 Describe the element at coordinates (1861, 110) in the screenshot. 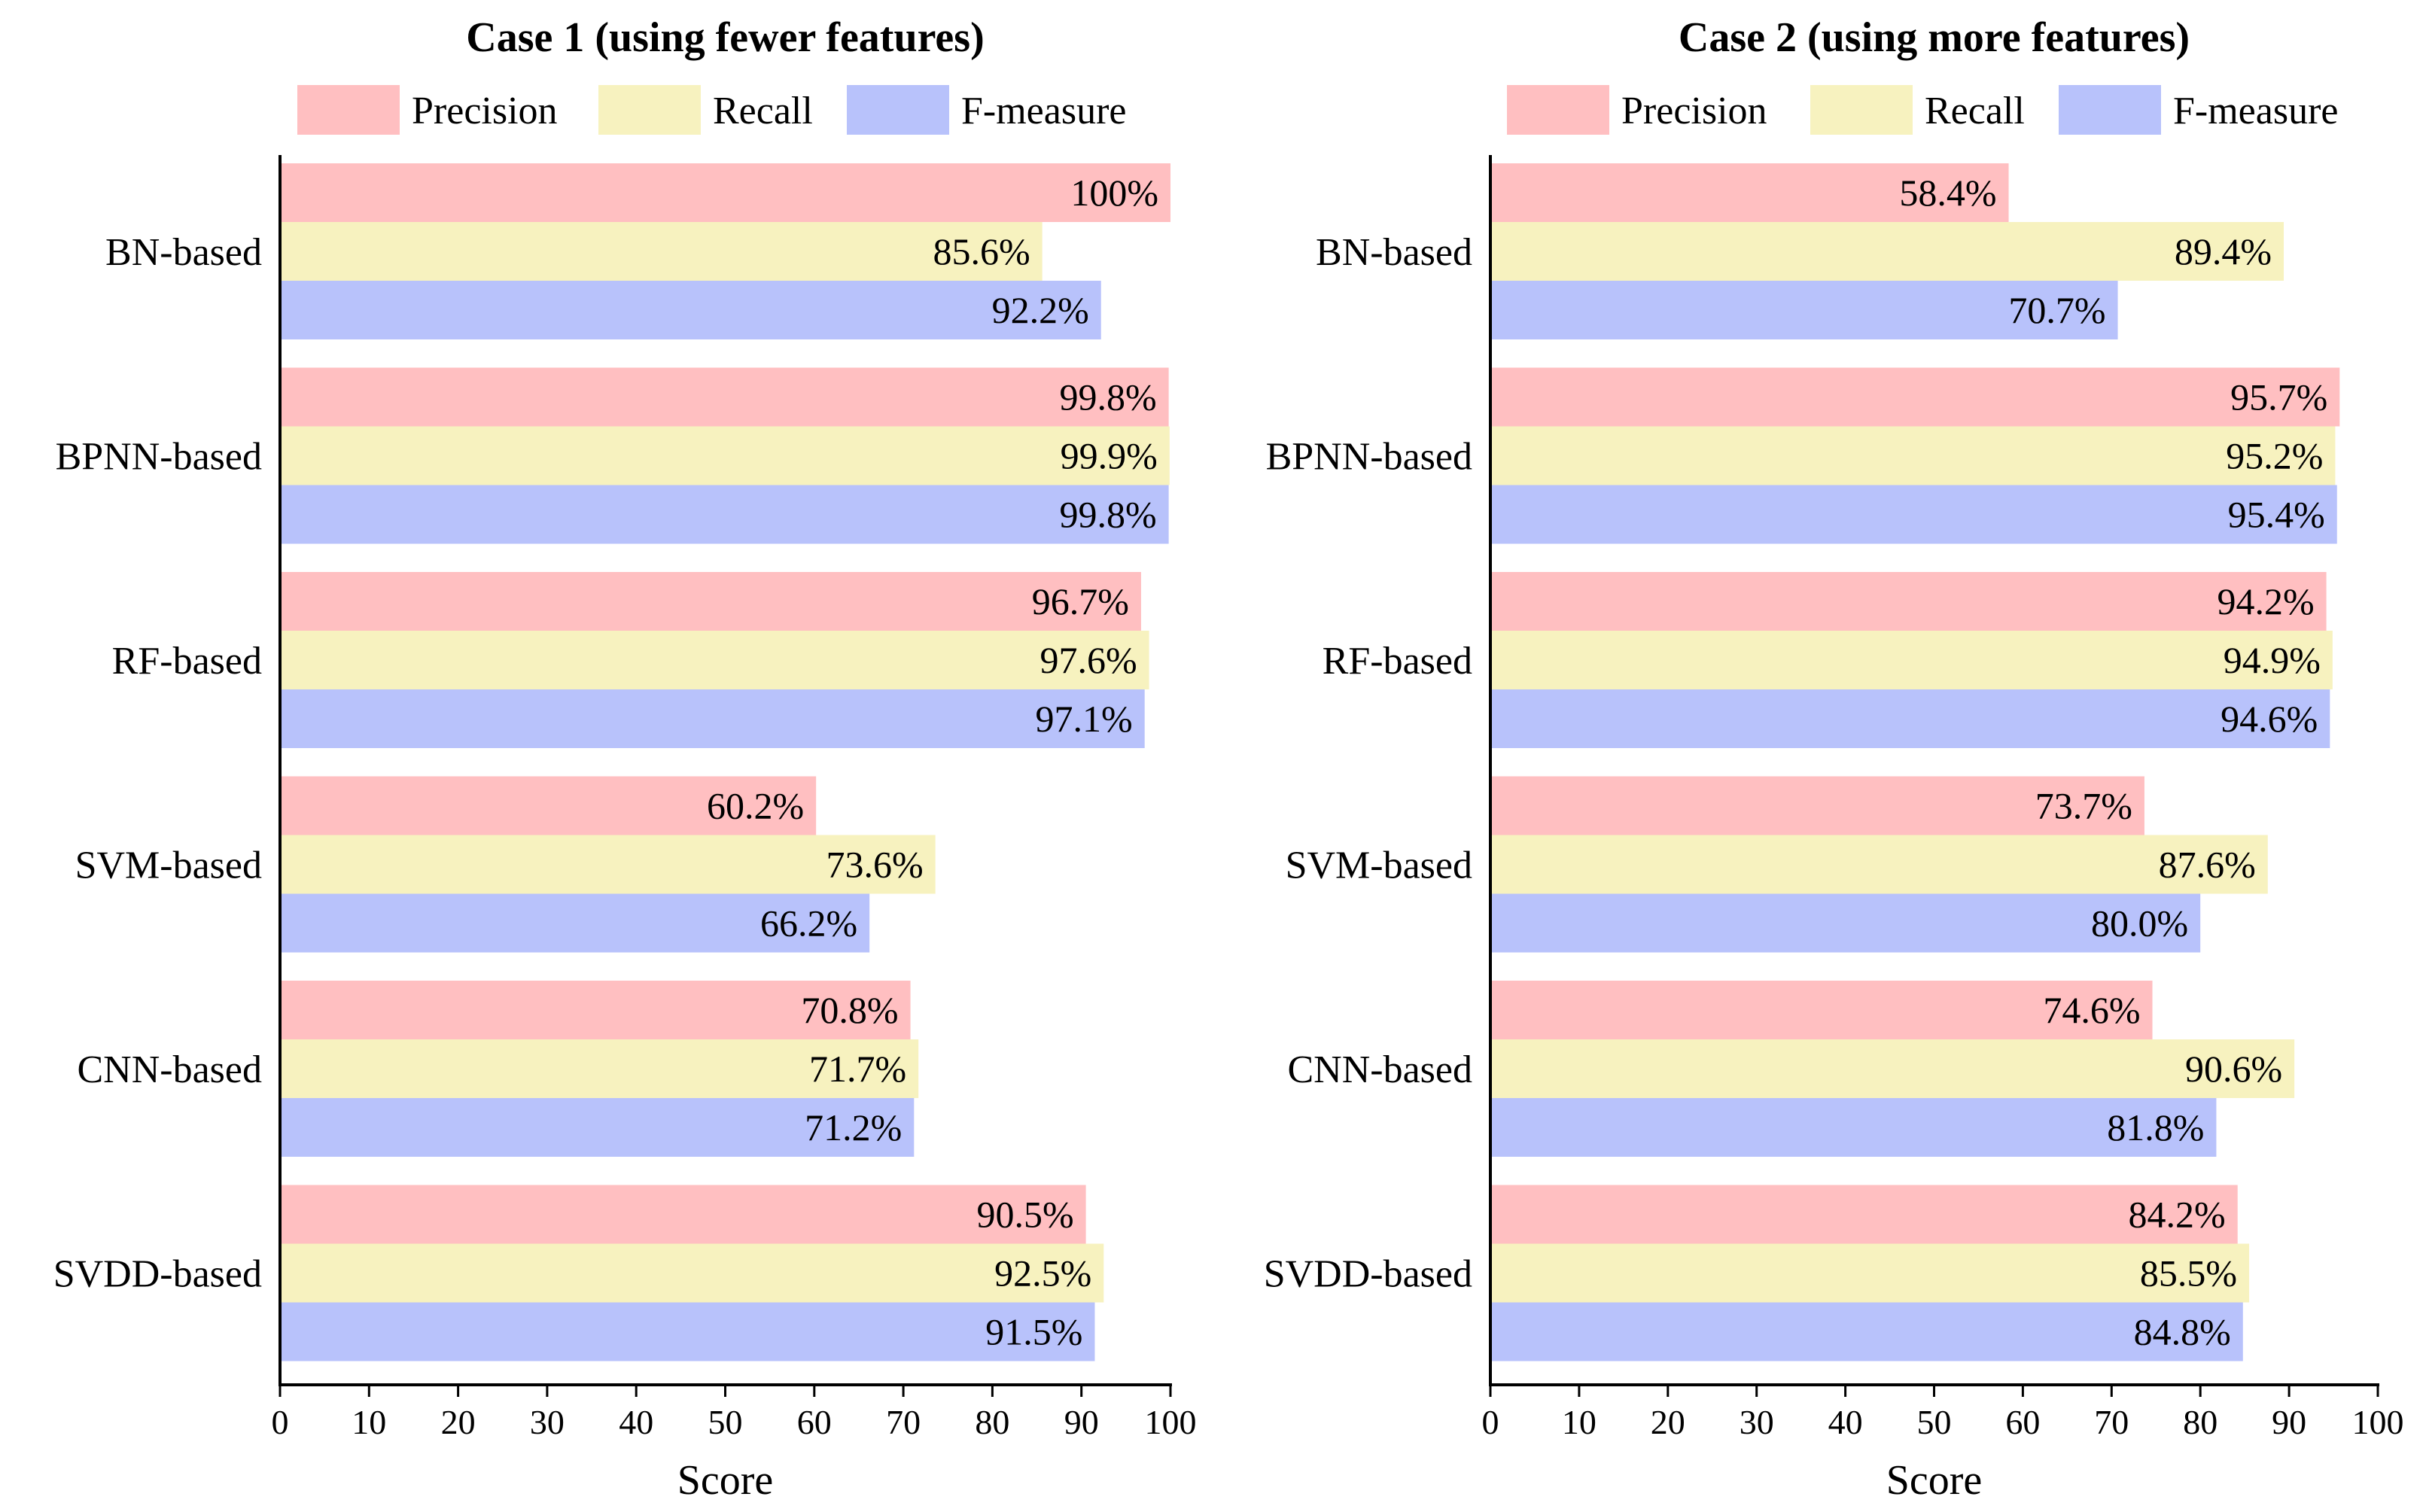

I see `legend-swatch-recall` at that location.